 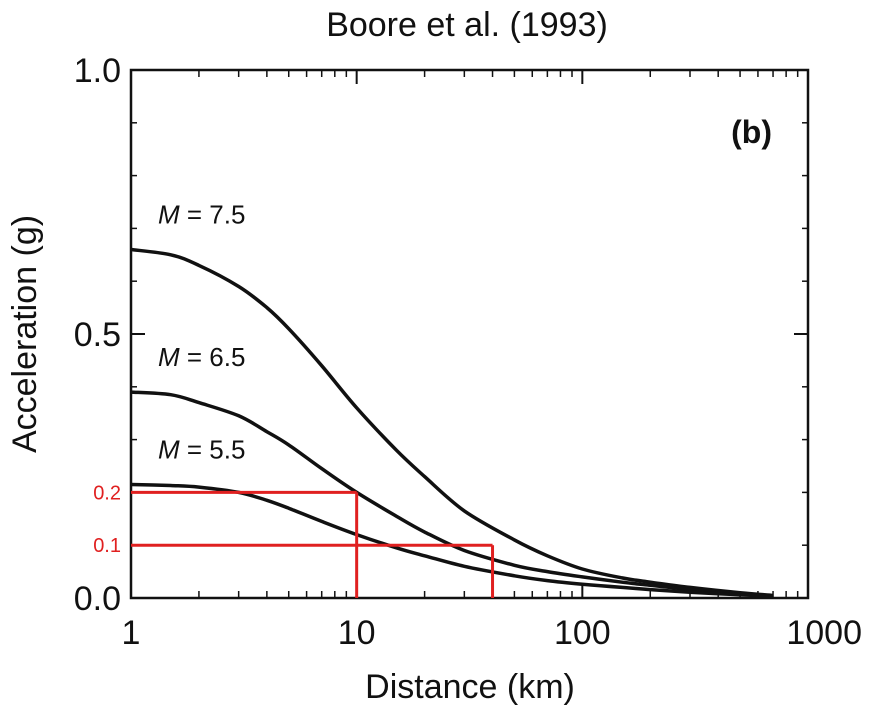 I want to click on series-labels: M = 7.5M = 6.5M = 5.5, so click(x=201, y=332).